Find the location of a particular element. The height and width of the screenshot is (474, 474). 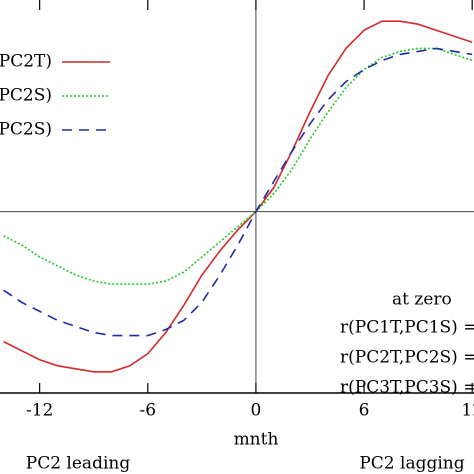

annotation: r(PC2T,PC2S) = is located at coordinates (407, 358).